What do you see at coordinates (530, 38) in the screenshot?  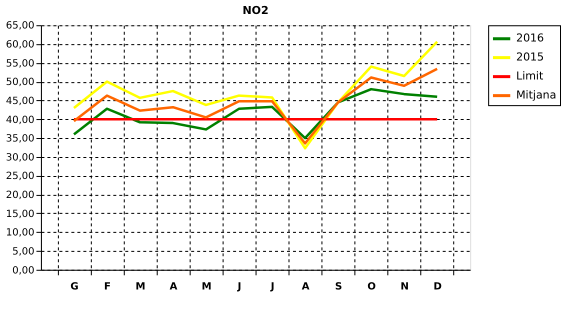 I see `legend-label: 2016` at bounding box center [530, 38].